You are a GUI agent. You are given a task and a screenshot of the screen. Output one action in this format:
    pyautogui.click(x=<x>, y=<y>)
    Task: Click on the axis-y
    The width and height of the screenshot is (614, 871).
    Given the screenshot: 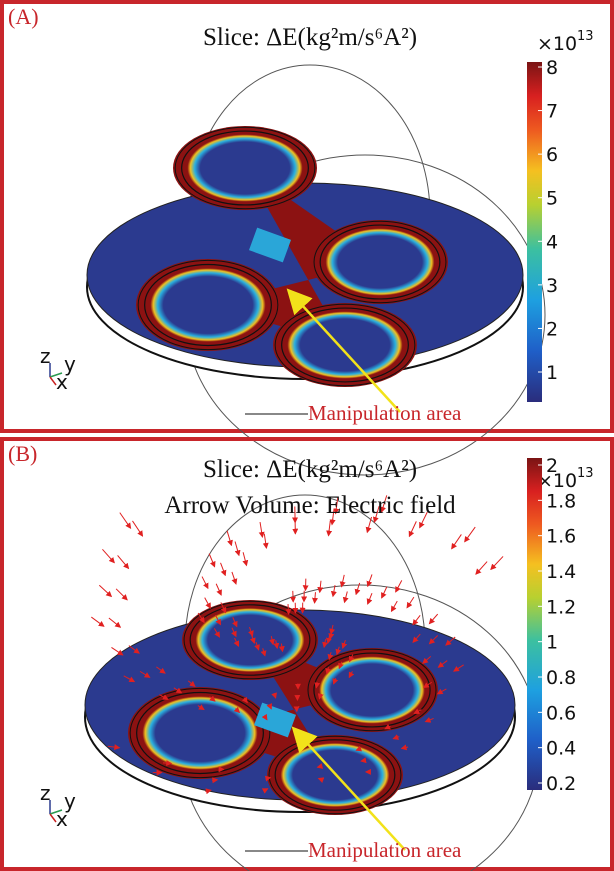 What is the action you would take?
    pyautogui.click(x=56, y=375)
    